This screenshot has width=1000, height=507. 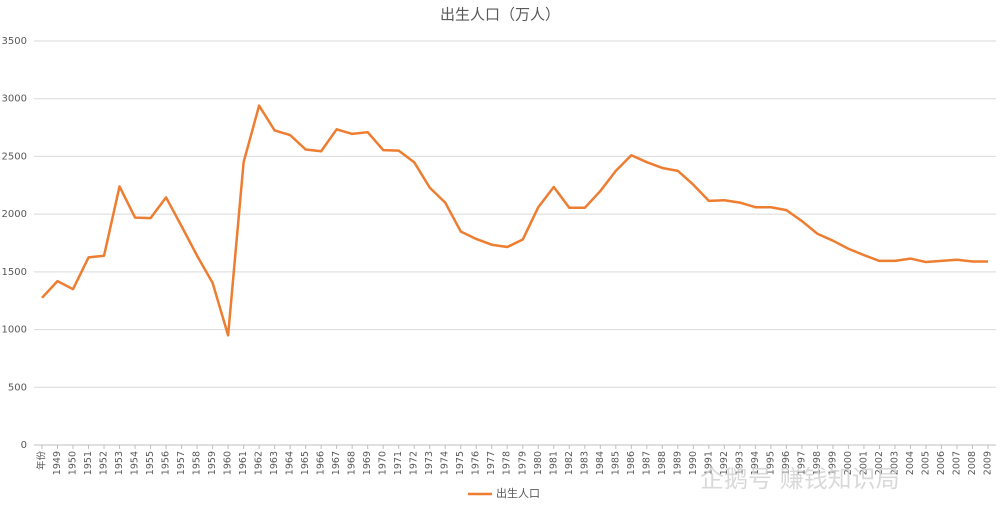 I want to click on x-tick-label: 1977, so click(x=491, y=463).